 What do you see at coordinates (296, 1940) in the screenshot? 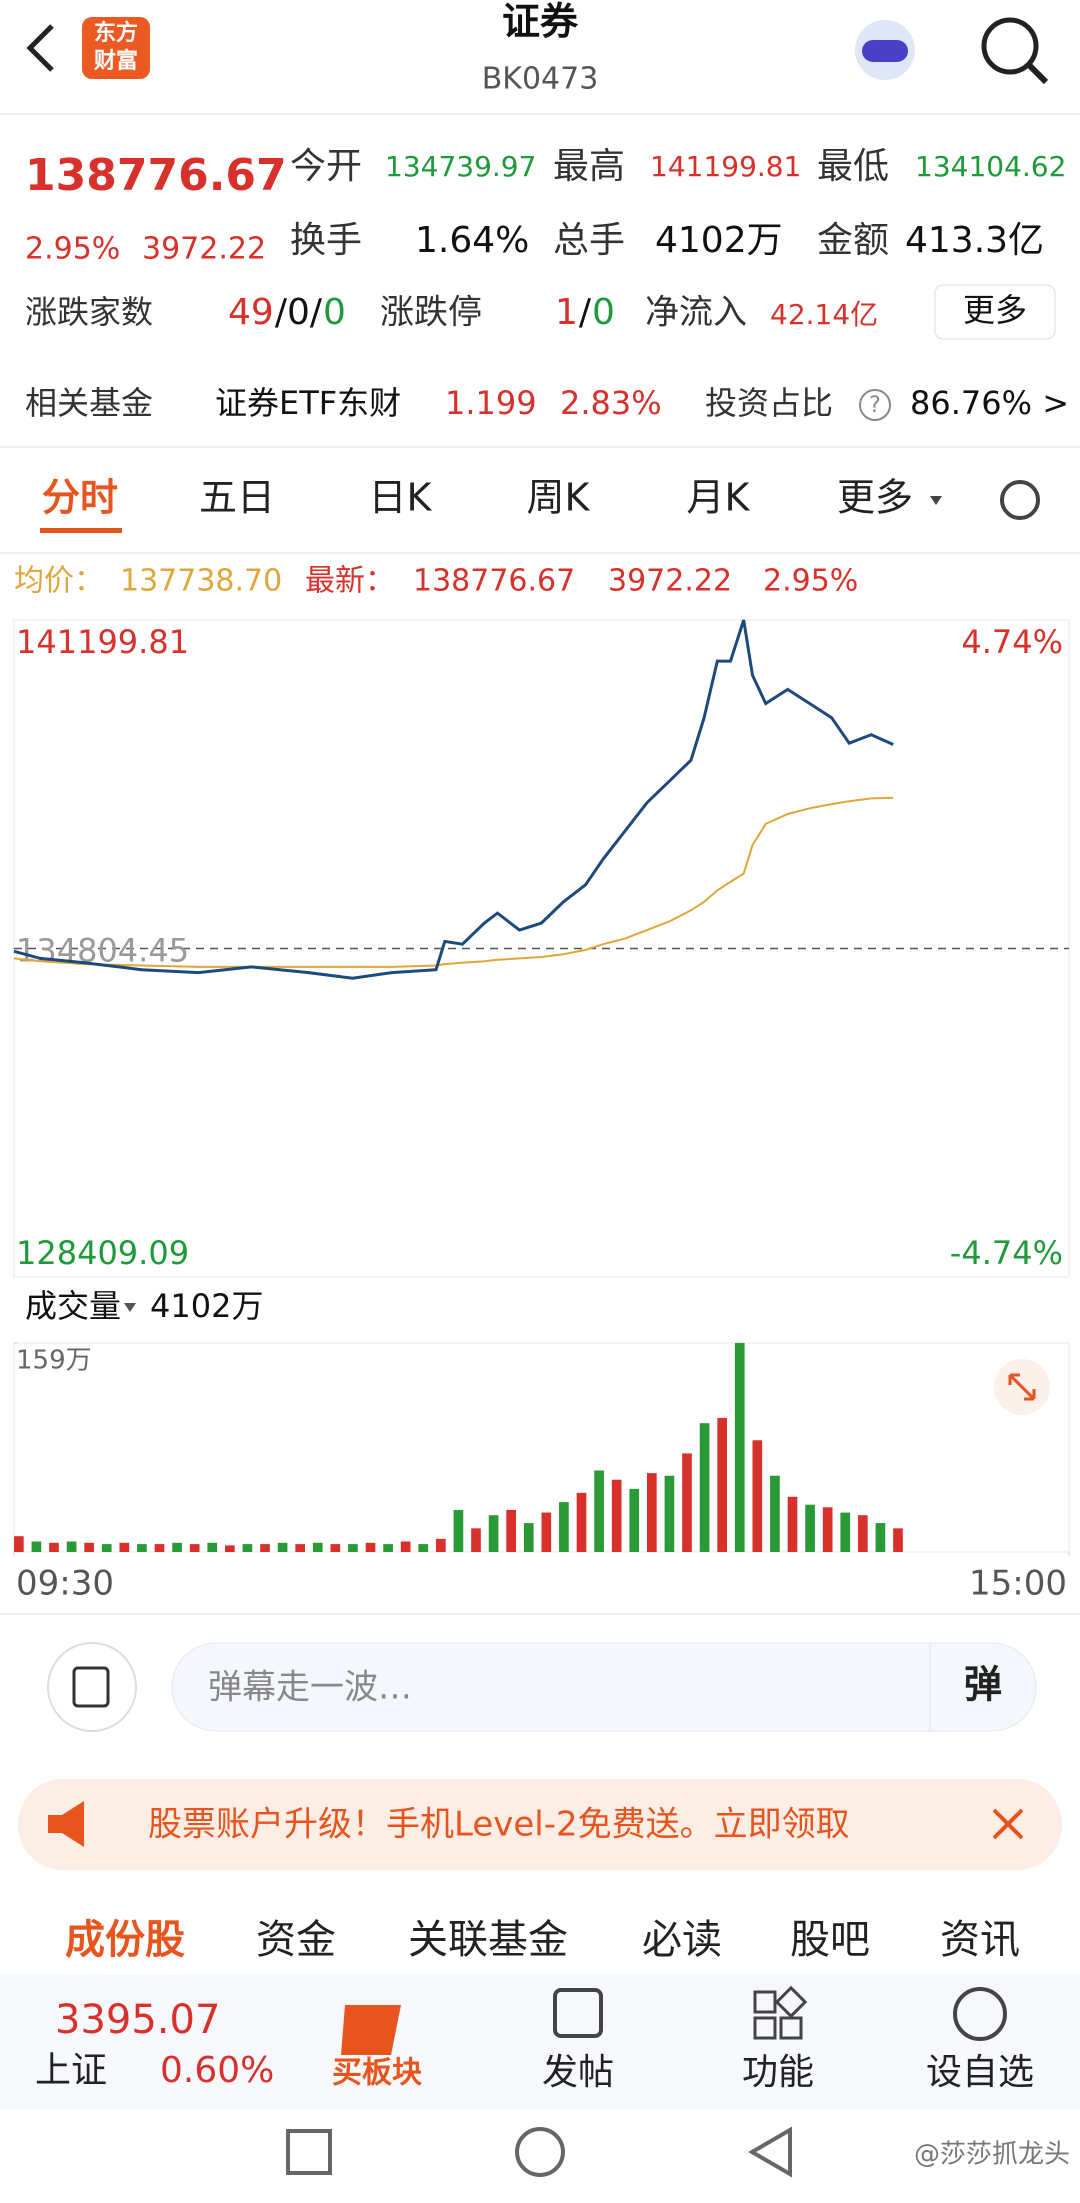
I see `section-tab: 资金` at bounding box center [296, 1940].